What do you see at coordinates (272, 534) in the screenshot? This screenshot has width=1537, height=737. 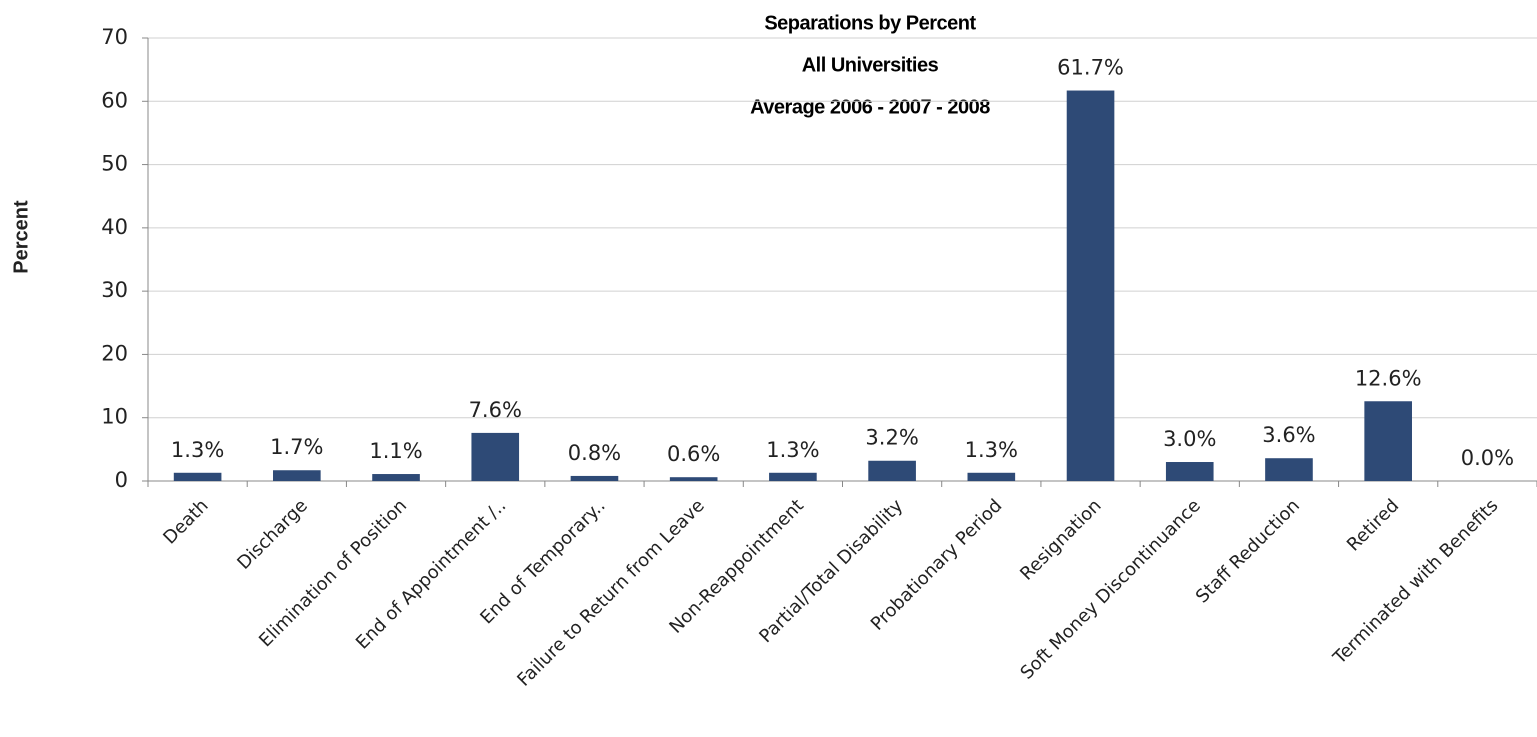 I see `x-tick-label: Discharge` at bounding box center [272, 534].